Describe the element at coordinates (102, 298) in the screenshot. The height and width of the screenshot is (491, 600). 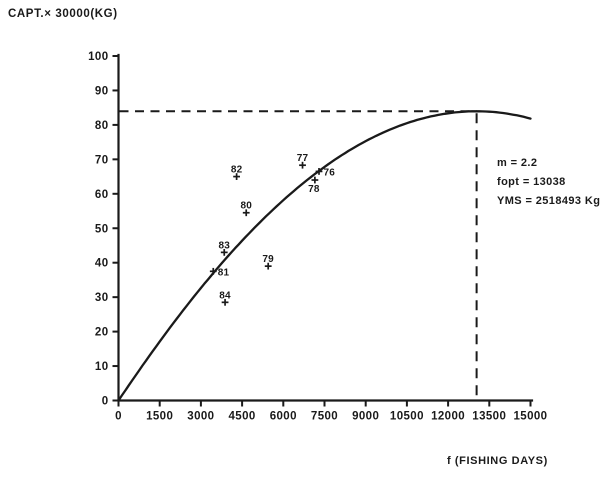
I see `y-tick-label: 30` at that location.